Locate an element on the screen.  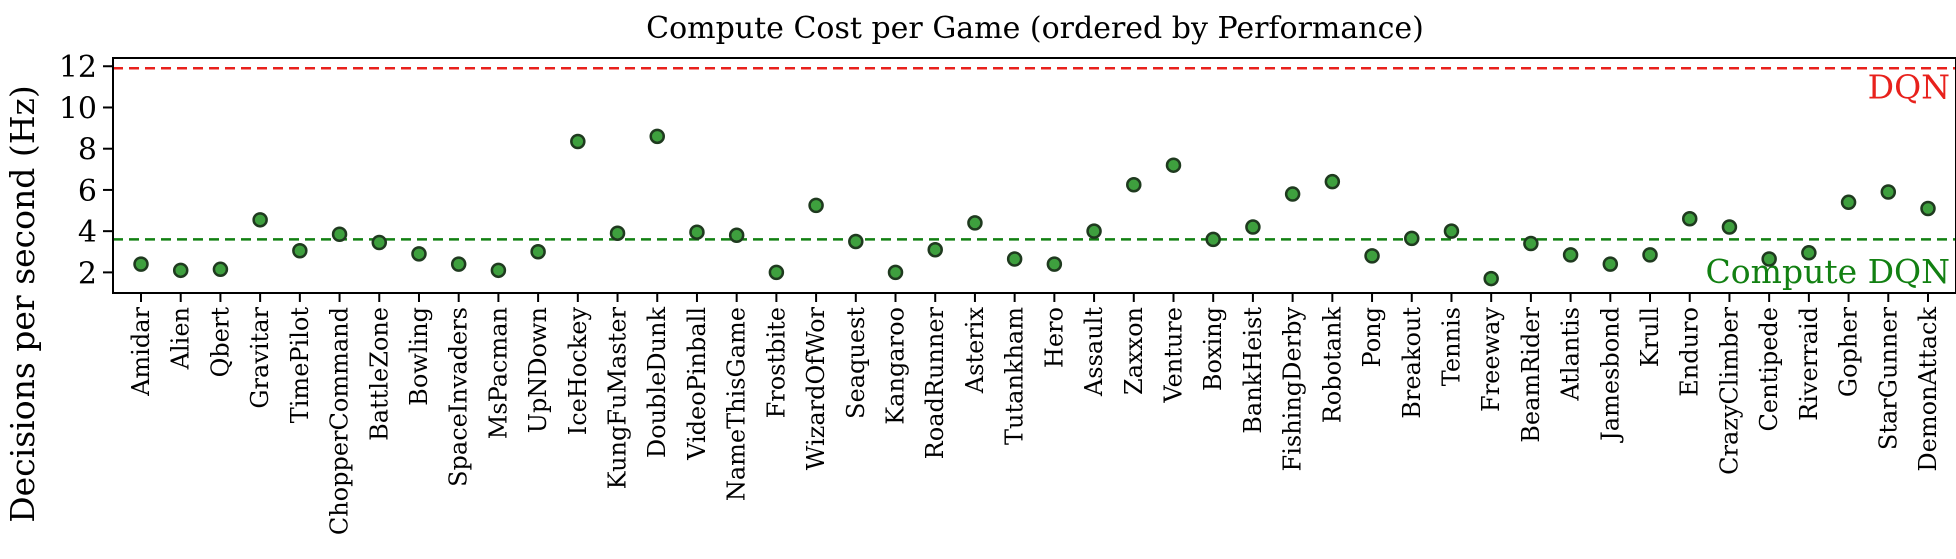
x-tick-label: UpNDown is located at coordinates (538, 370).